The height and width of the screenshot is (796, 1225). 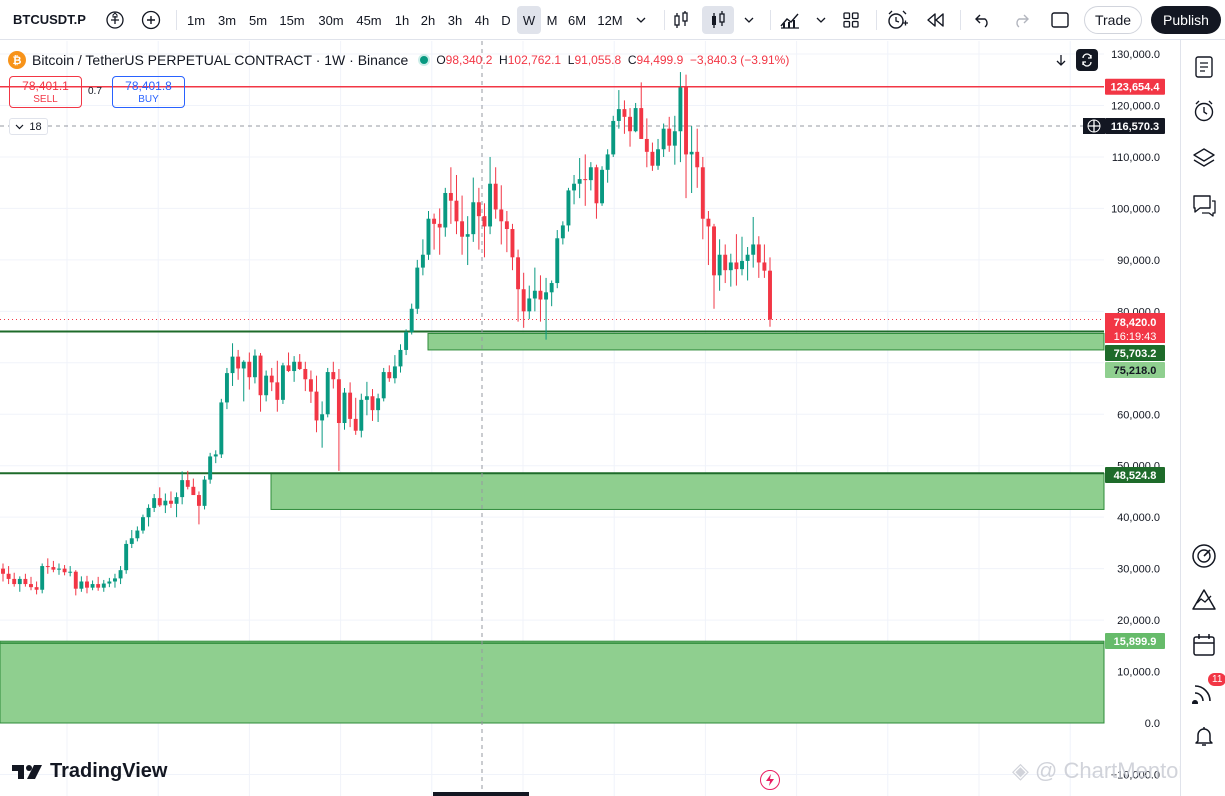 What do you see at coordinates (1204, 111) in the screenshot?
I see `alerts-clock-icon` at bounding box center [1204, 111].